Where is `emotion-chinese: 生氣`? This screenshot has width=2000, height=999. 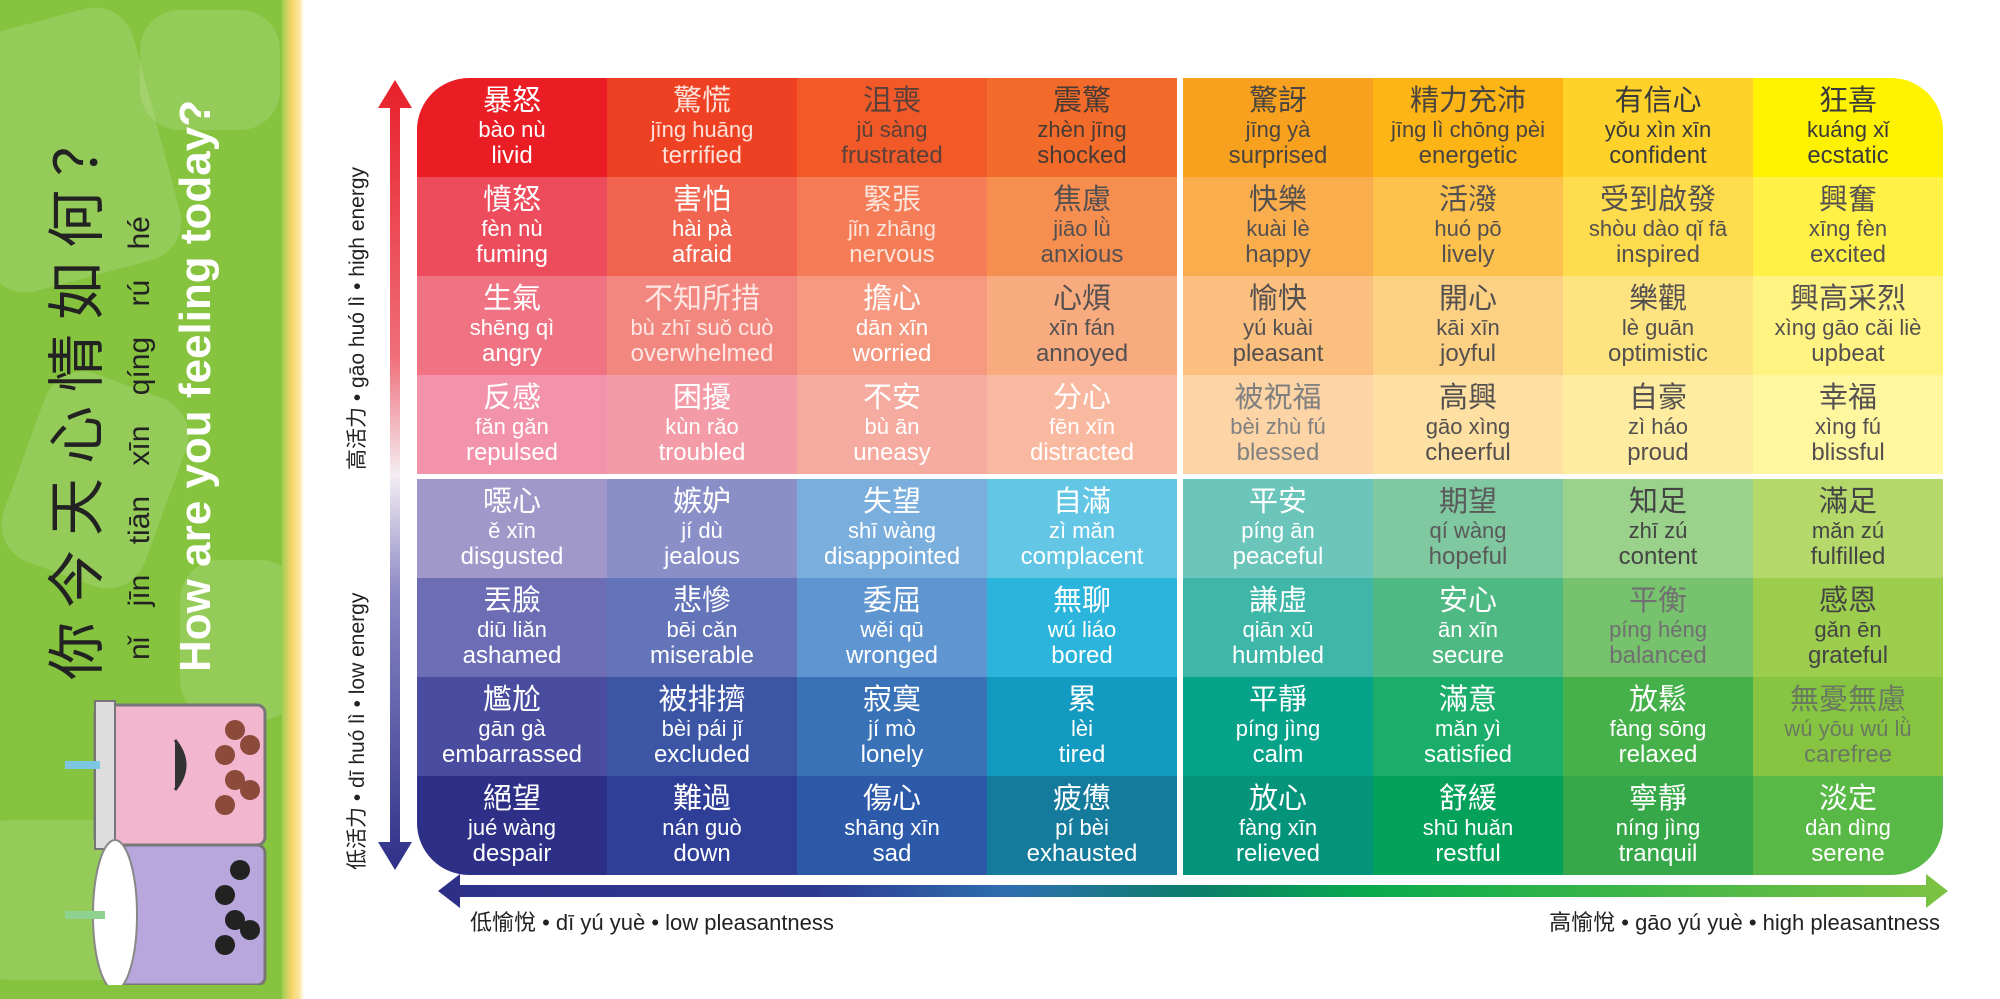 emotion-chinese: 生氣 is located at coordinates (511, 299).